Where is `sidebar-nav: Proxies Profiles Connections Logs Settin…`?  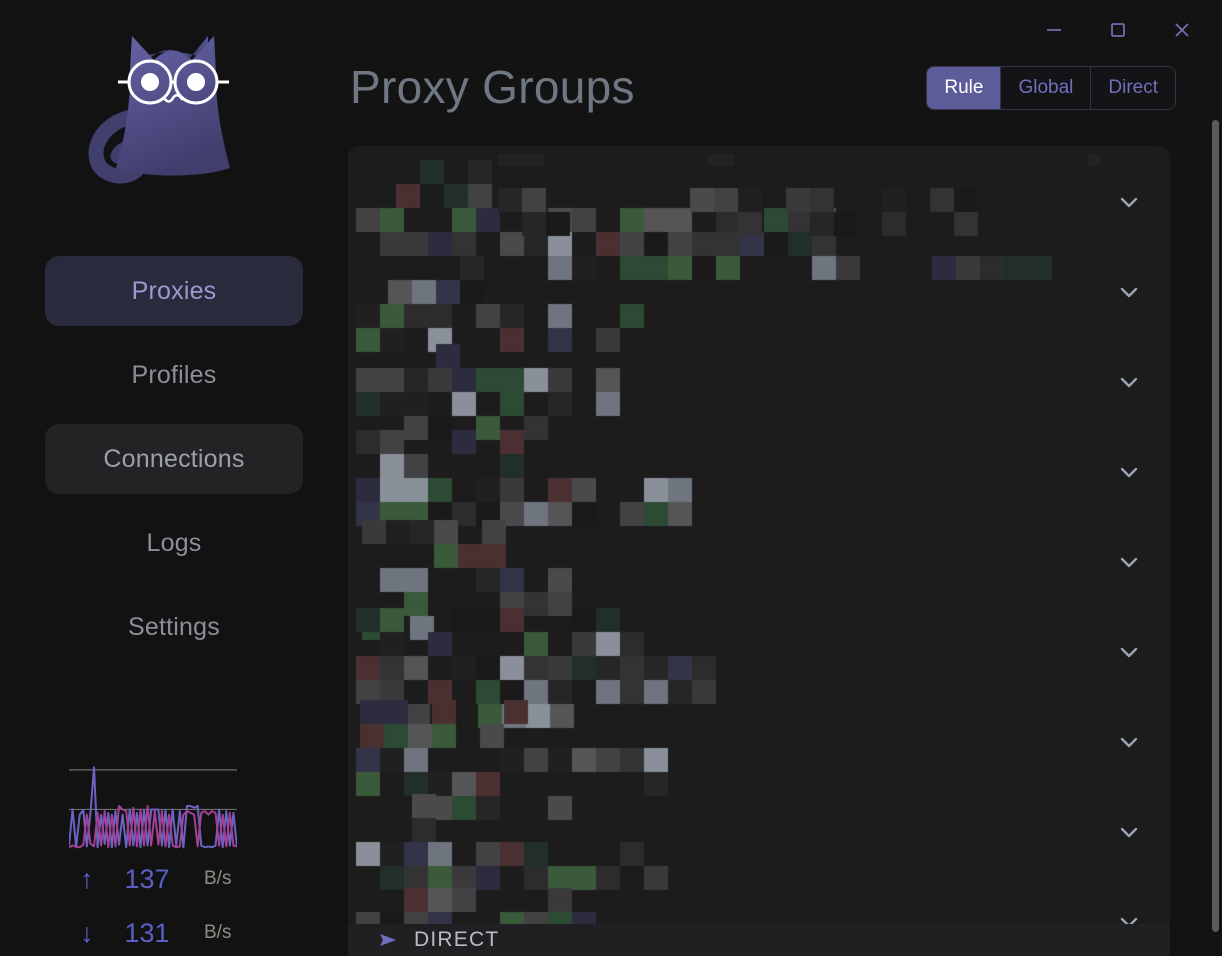
sidebar-nav: Proxies Profiles Connections Logs Settin… is located at coordinates (174, 466).